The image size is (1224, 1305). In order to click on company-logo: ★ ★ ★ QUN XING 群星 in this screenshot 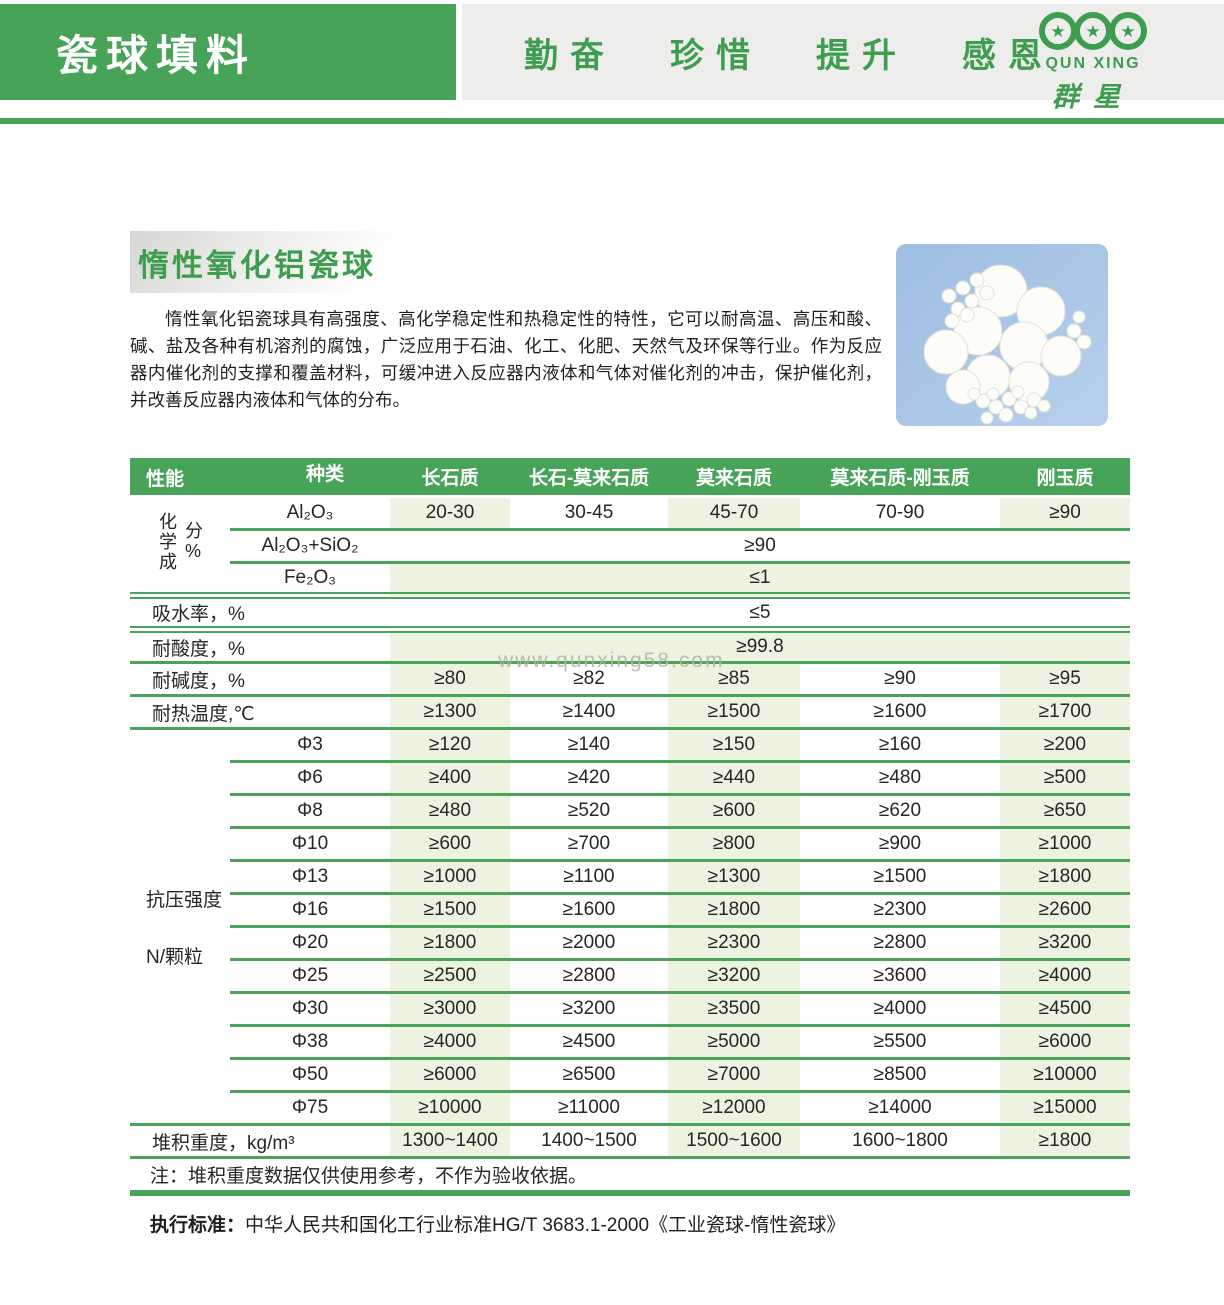, I will do `click(1093, 62)`.